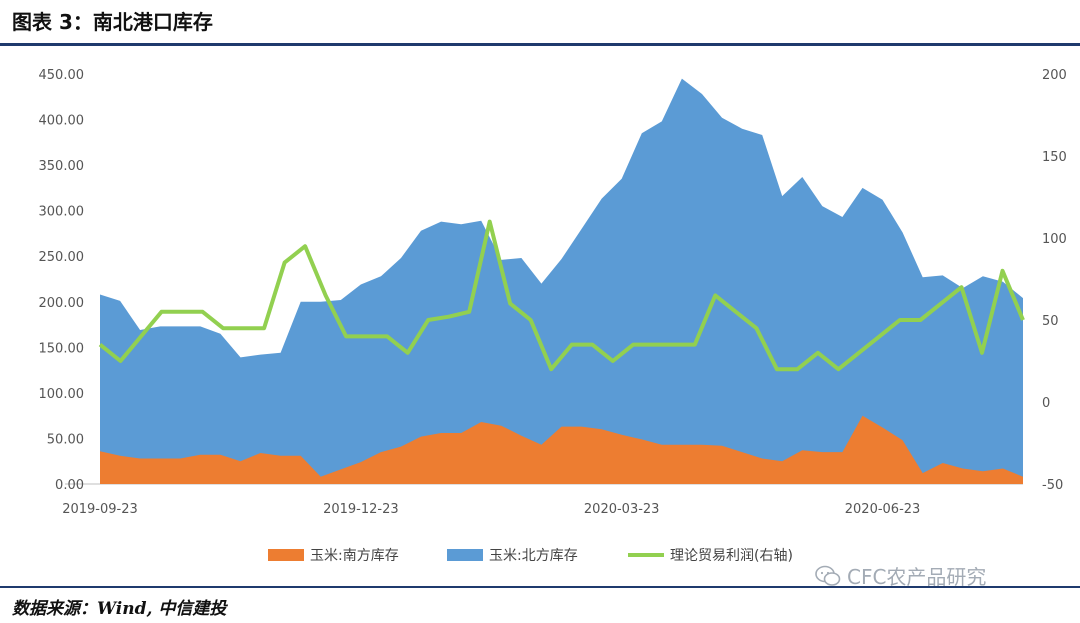 This screenshot has height=623, width=1080. I want to click on y-right-tick-label: -50, so click(1052, 485).